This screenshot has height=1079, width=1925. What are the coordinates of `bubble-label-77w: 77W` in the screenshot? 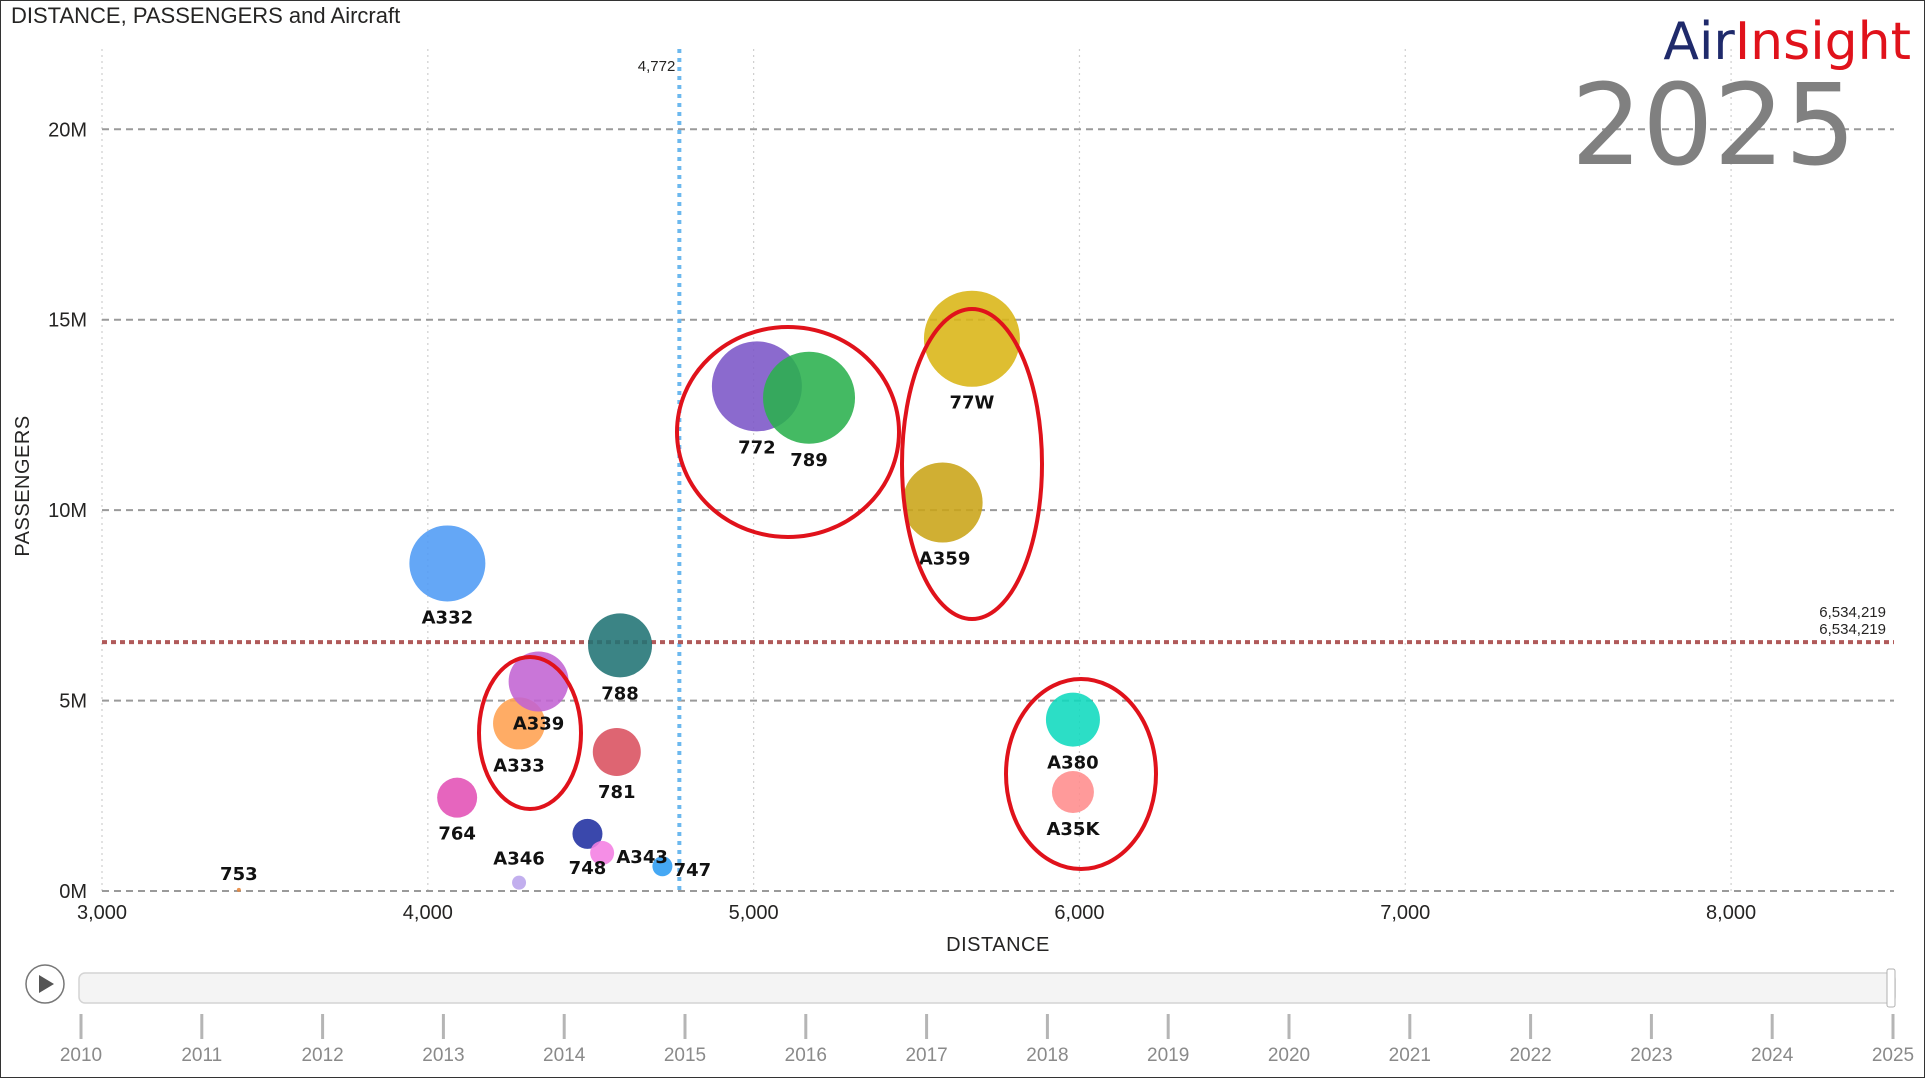 It's located at (971, 403).